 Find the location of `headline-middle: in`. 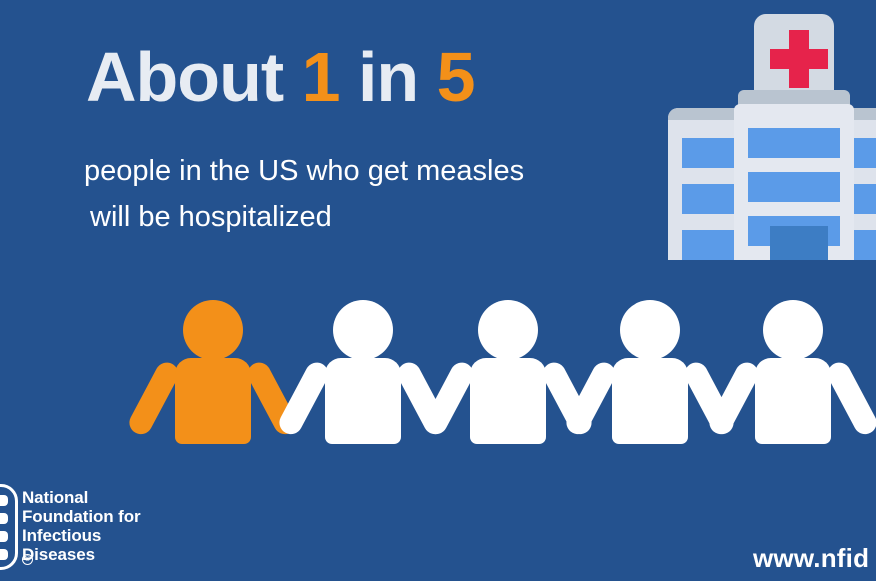

headline-middle: in is located at coordinates (388, 77).